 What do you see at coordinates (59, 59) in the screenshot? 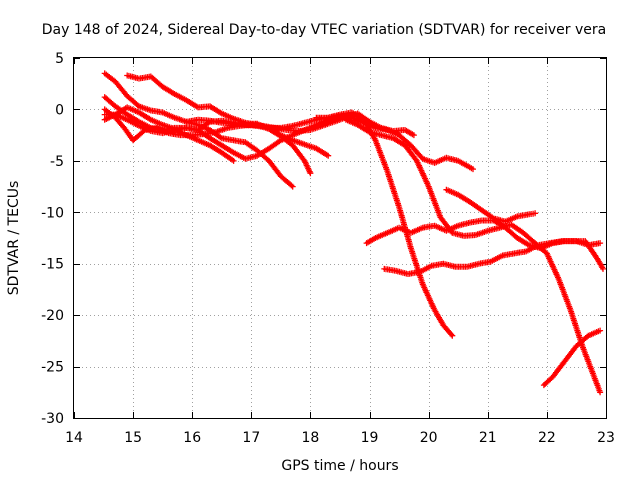
I see `y-tick-label: 5` at bounding box center [59, 59].